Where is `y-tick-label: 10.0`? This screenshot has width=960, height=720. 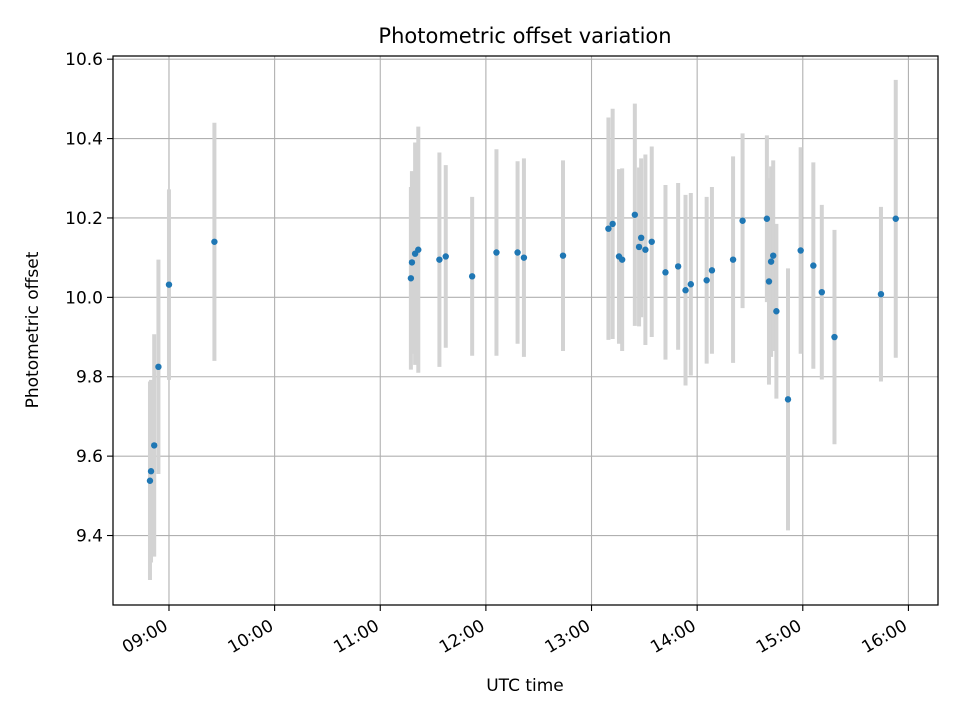 y-tick-label: 10.0 is located at coordinates (84, 298).